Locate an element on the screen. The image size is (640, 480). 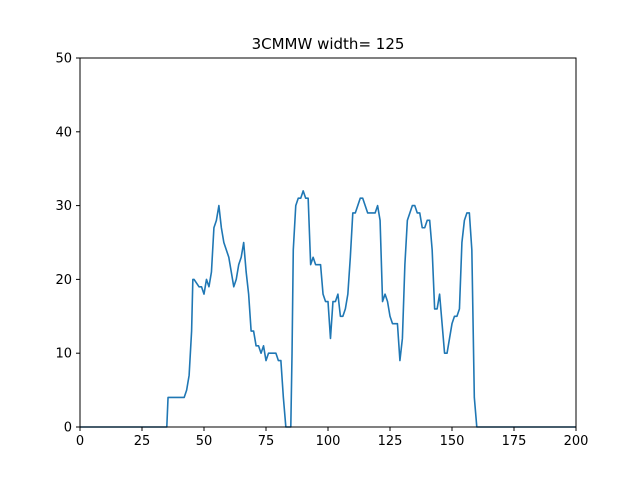
y-tick-label: 0 is located at coordinates (68, 428).